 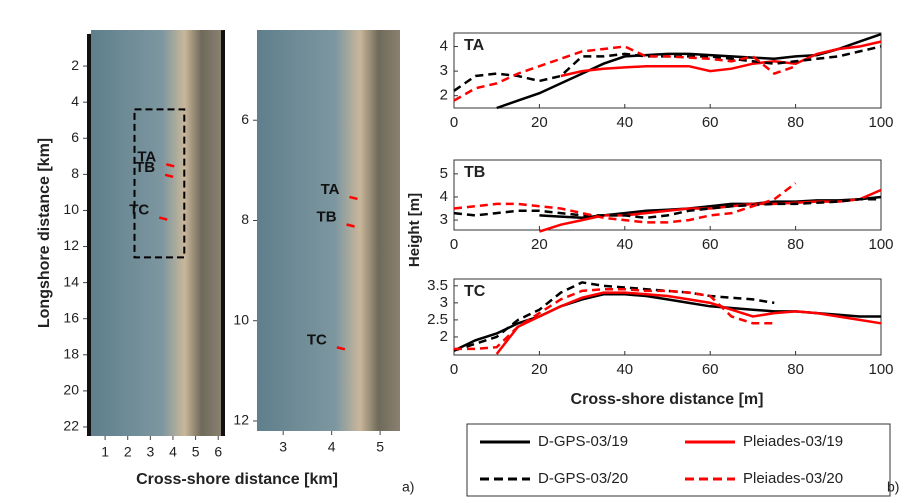 I want to click on y-tick-label: 14, so click(x=71, y=281).